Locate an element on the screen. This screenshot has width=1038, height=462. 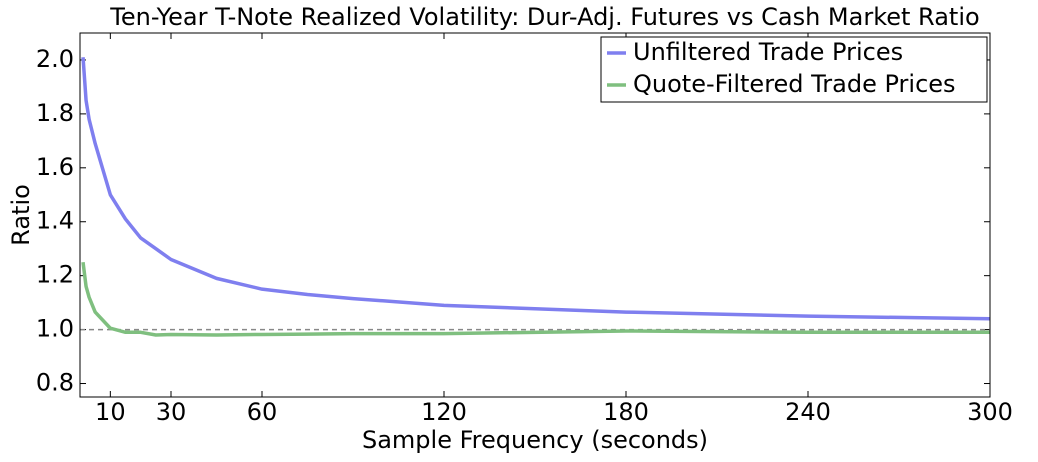
x-tick-label: 10 is located at coordinates (110, 412).